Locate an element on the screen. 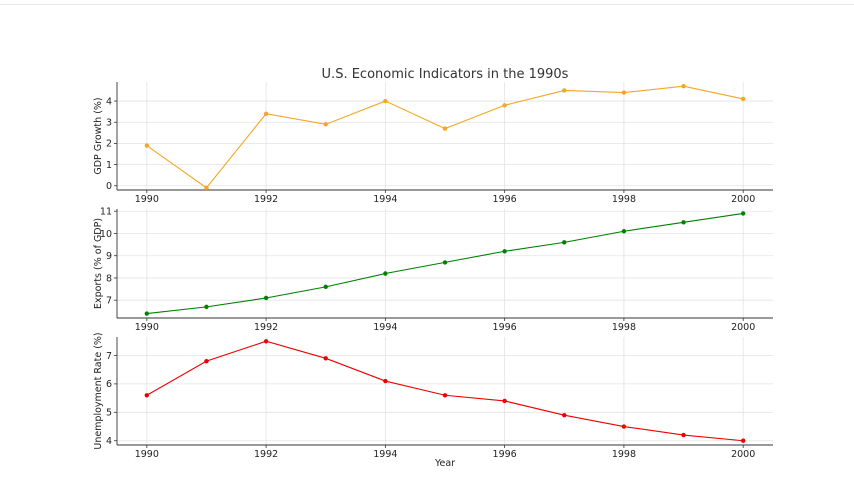 The width and height of the screenshot is (854, 486). y-tick-label: 1 is located at coordinates (109, 165).